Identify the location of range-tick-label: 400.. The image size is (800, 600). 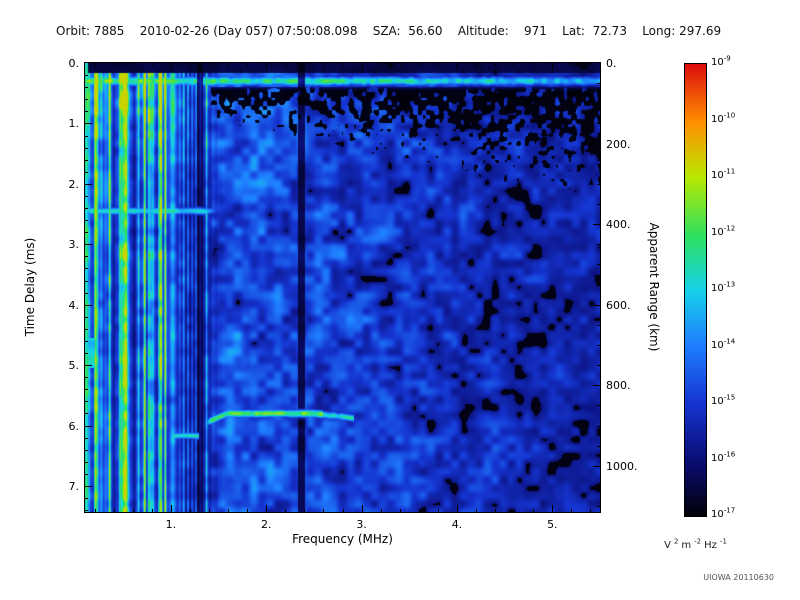
(618, 225).